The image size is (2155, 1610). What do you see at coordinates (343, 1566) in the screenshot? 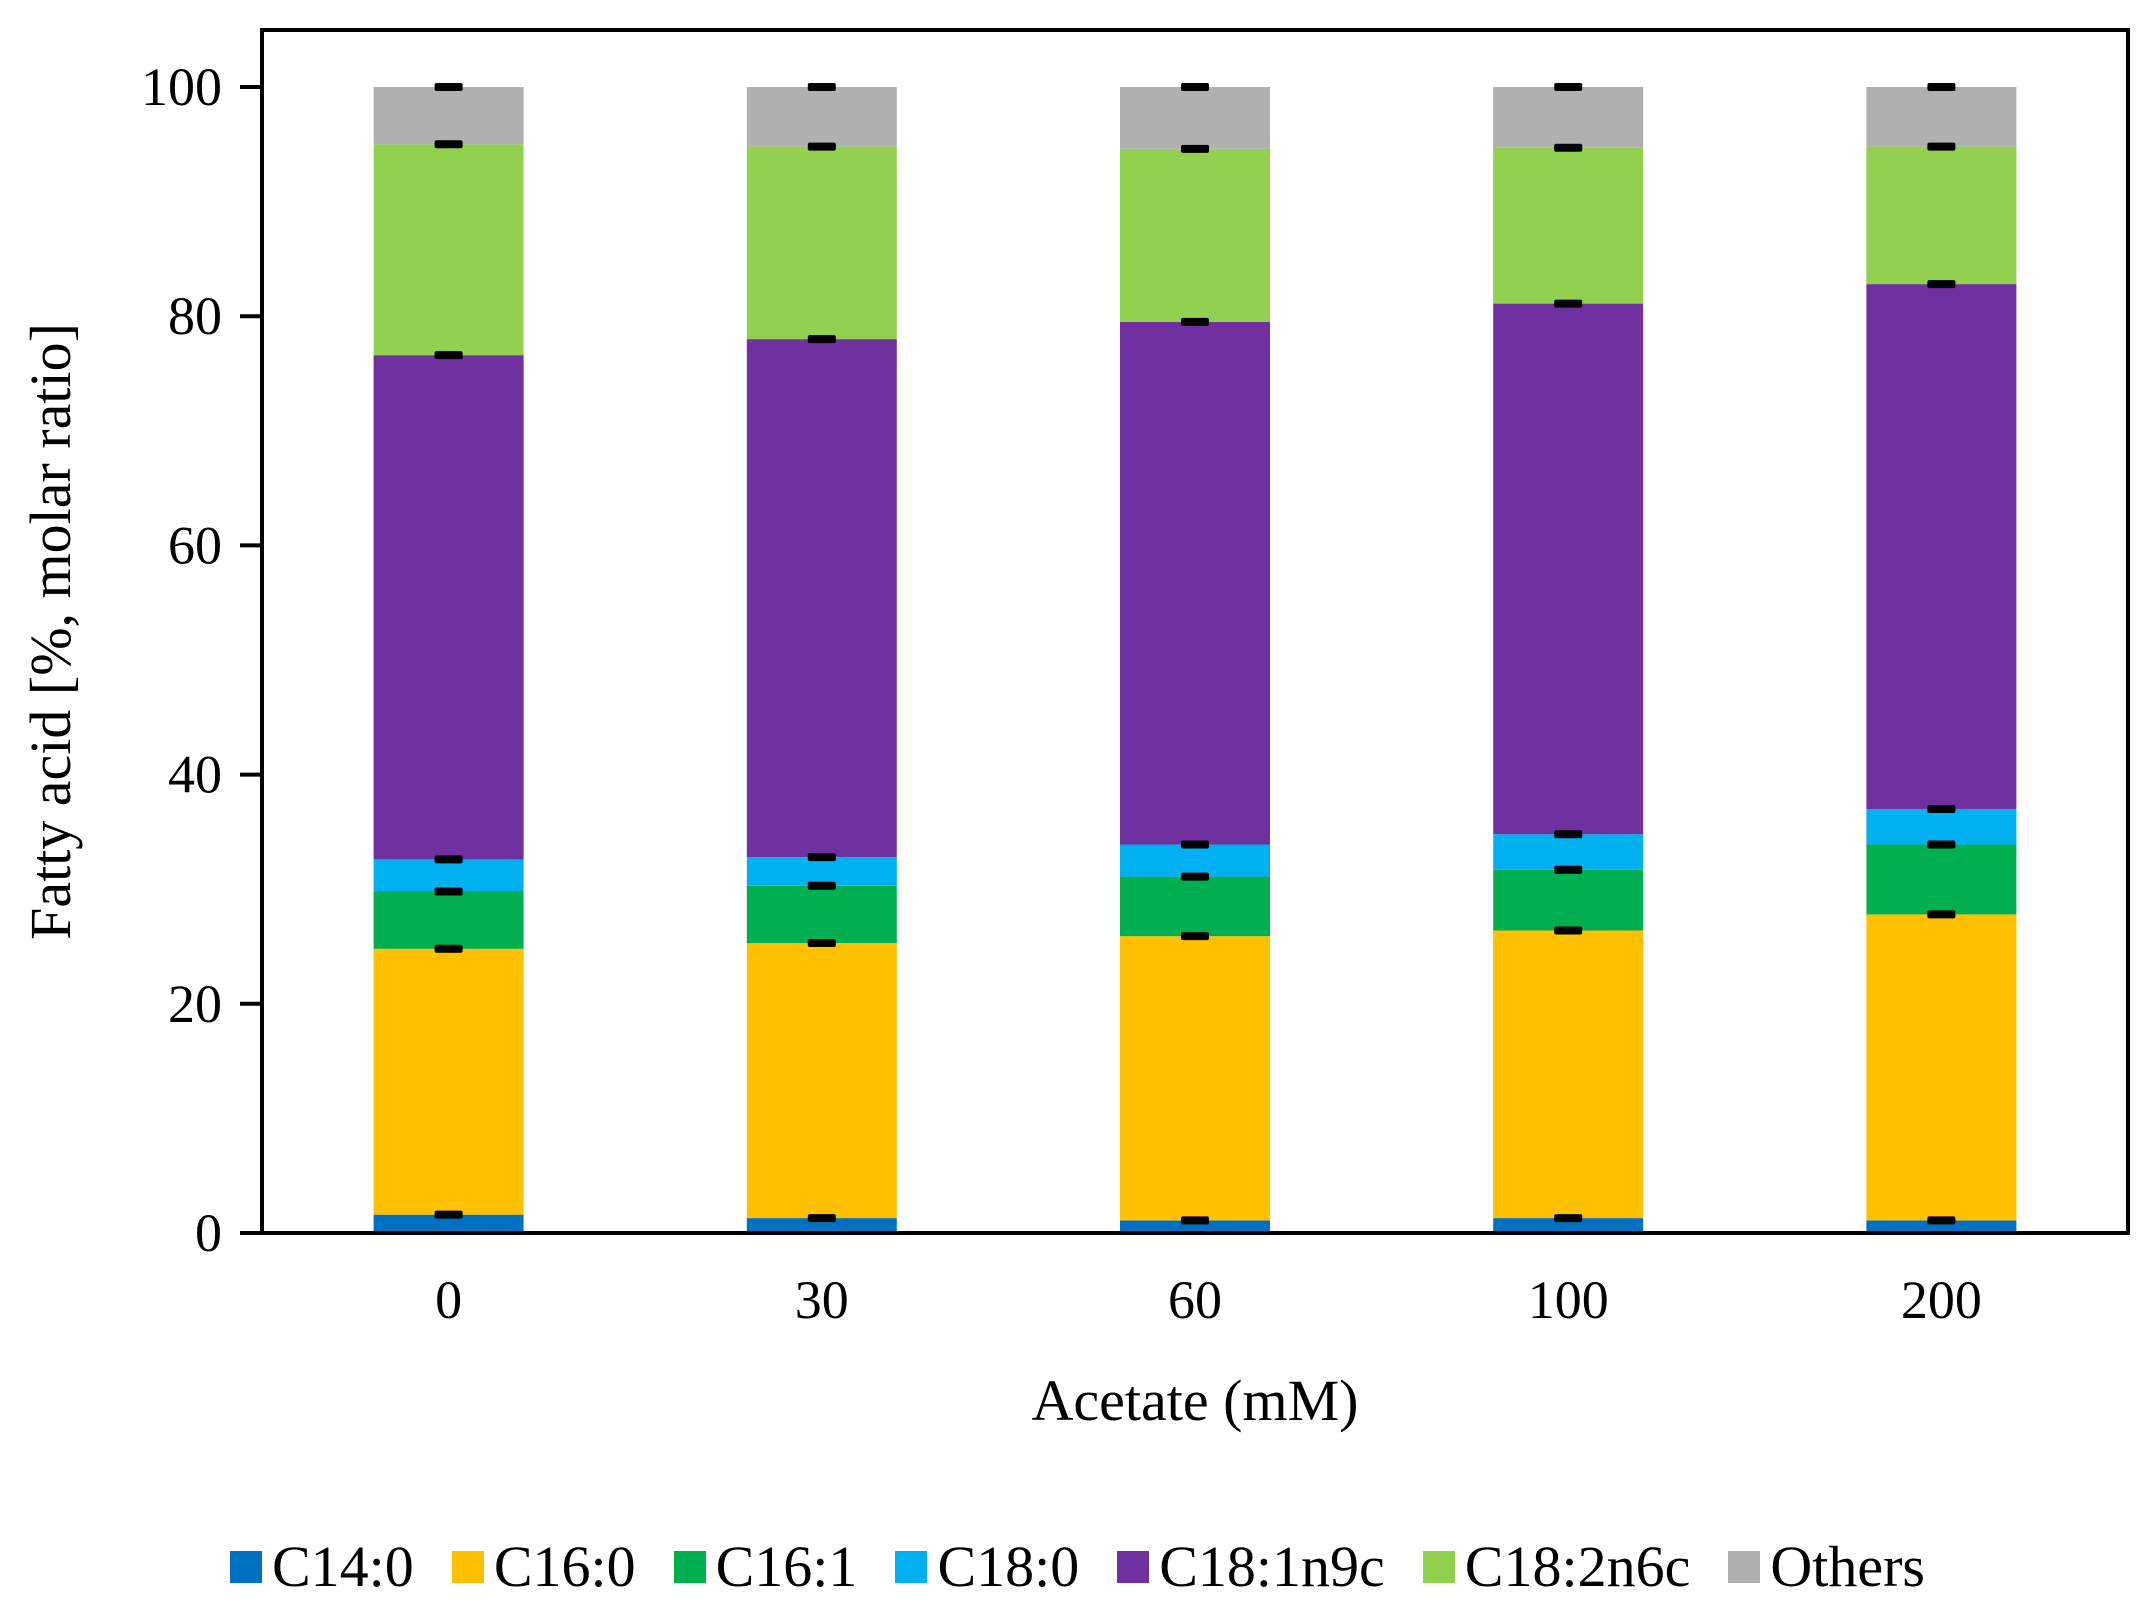
I see `legend-label: C14:0` at bounding box center [343, 1566].